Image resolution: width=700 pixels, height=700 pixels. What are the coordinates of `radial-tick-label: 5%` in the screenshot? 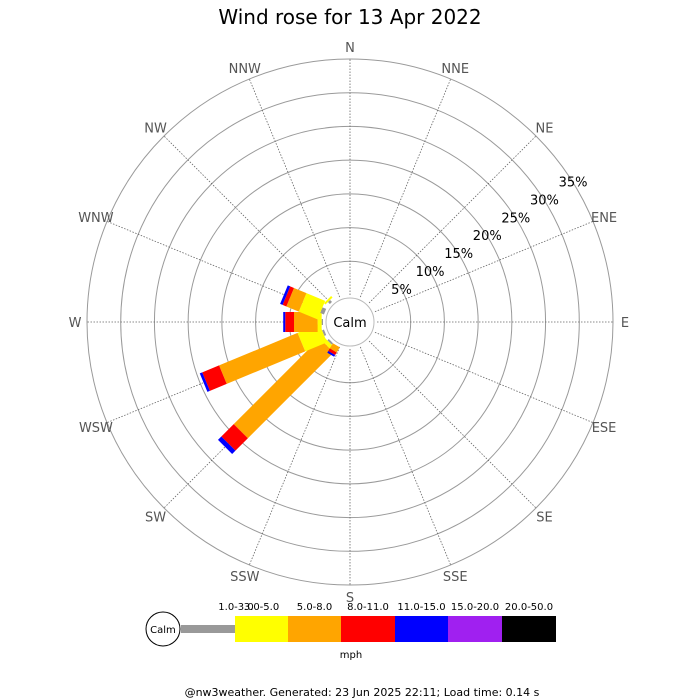 It's located at (401, 290).